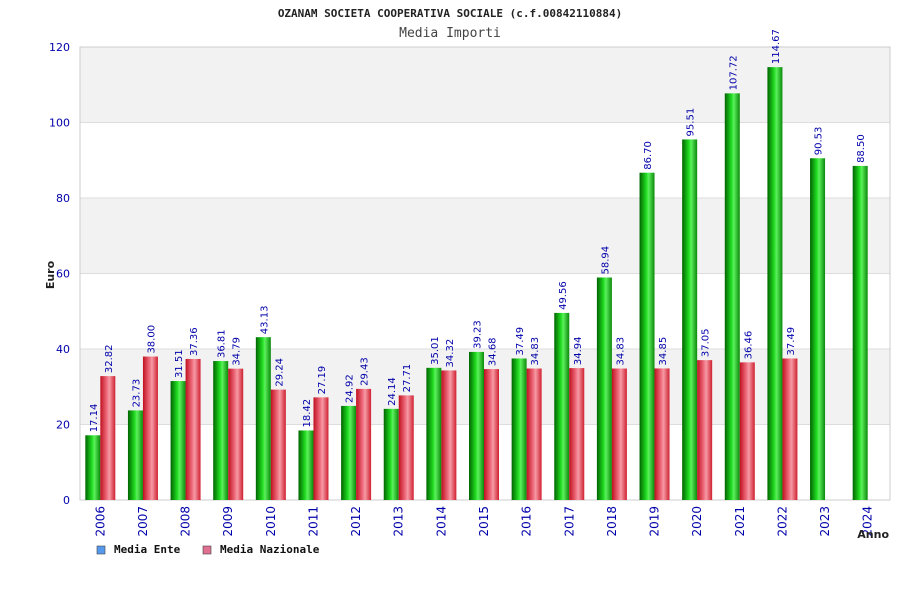 The image size is (900, 600). What do you see at coordinates (193, 429) in the screenshot?
I see `bar-media-nazionale-2008` at bounding box center [193, 429].